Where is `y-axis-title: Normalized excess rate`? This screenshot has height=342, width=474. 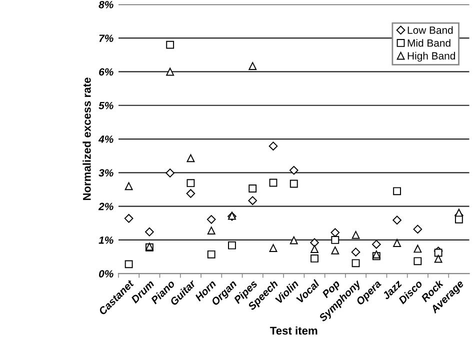
y-axis-title: Normalized excess rate is located at coordinates (86, 139).